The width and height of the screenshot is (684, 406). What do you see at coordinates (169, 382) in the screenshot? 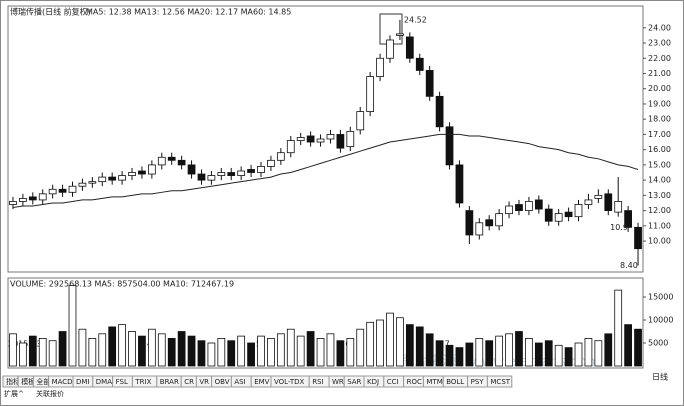
I see `tab: BRAR` at bounding box center [169, 382].